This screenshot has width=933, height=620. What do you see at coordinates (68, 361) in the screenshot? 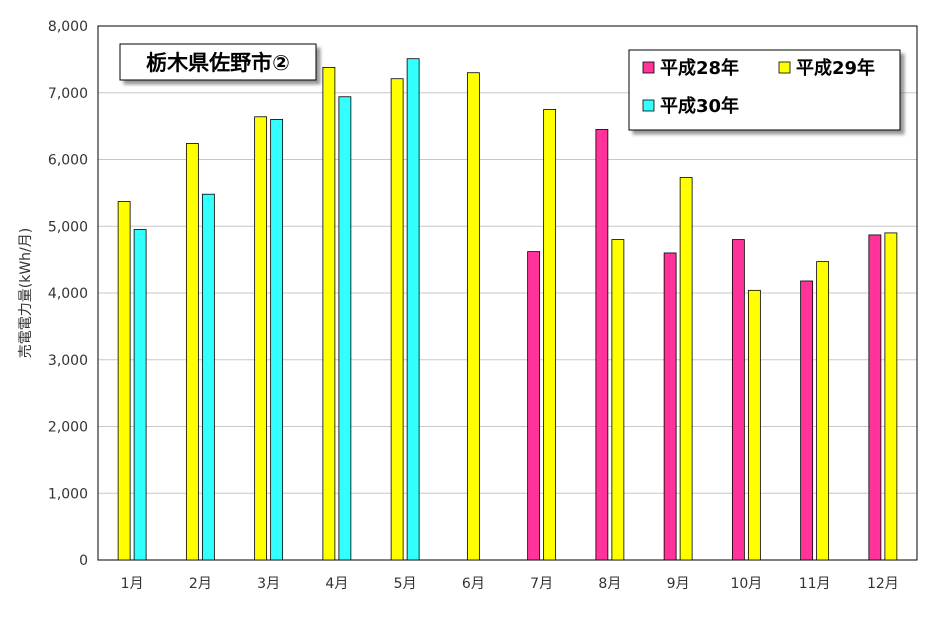
I see `y-tick-label: 3,000` at bounding box center [68, 361].